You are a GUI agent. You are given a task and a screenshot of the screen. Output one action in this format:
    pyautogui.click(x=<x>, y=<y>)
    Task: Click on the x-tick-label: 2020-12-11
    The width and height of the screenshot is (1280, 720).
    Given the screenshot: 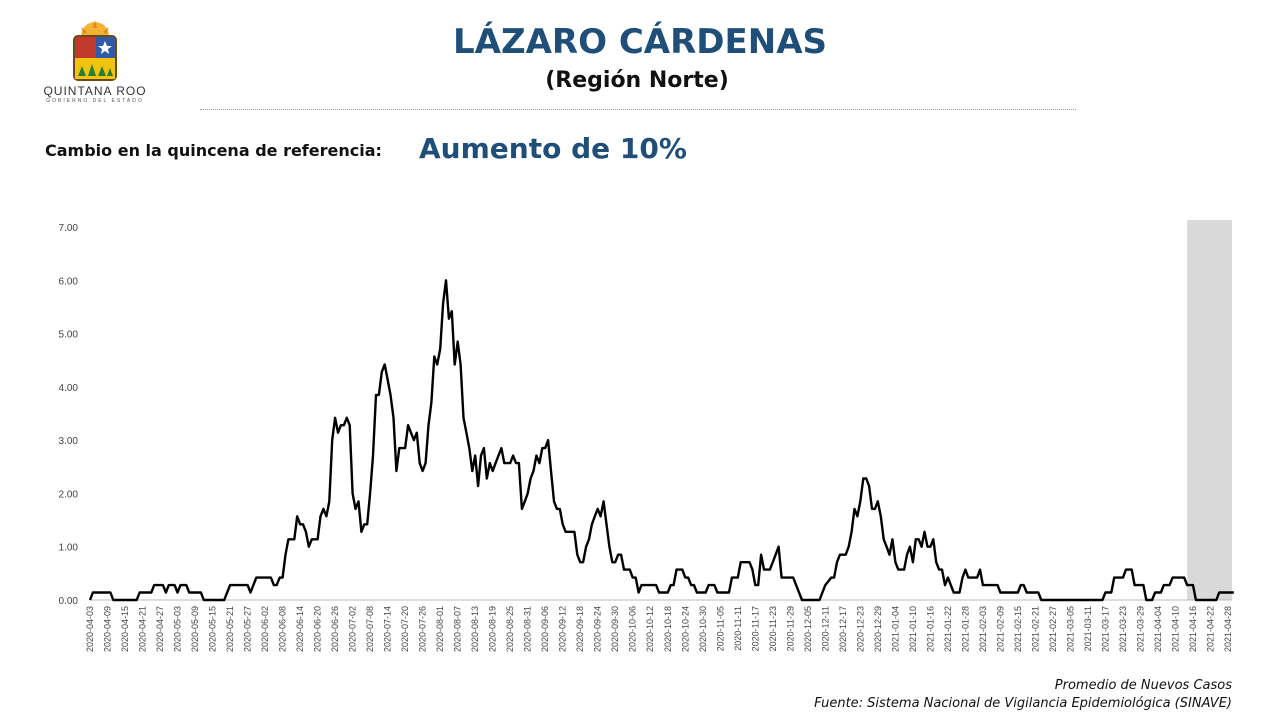 What is the action you would take?
    pyautogui.click(x=825, y=628)
    